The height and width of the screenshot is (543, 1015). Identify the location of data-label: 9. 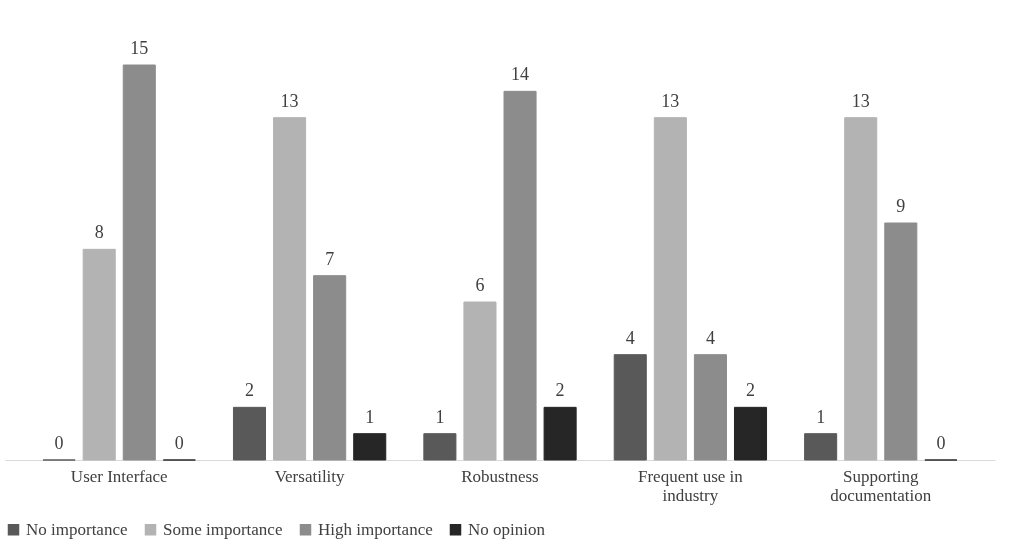
(901, 206).